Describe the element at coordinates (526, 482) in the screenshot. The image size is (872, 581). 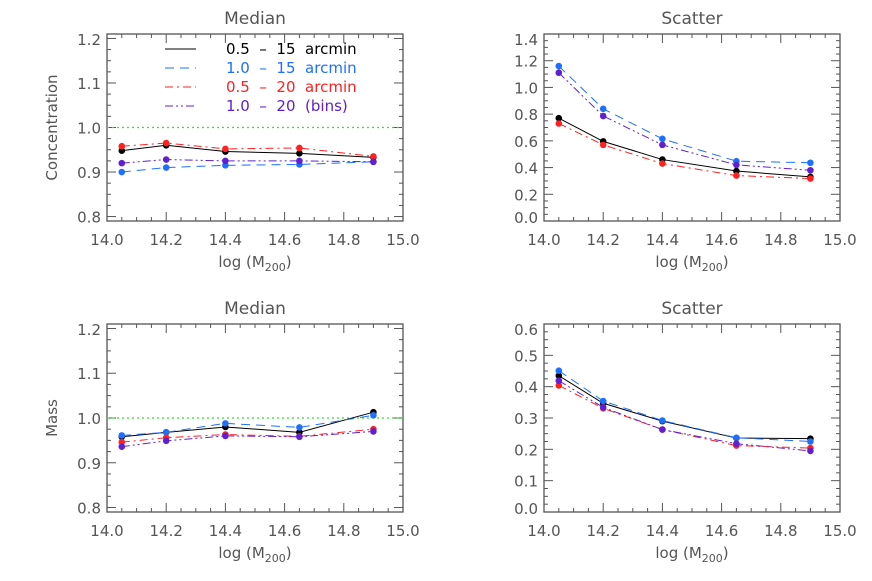
I see `y-tick-label: 0.1` at that location.